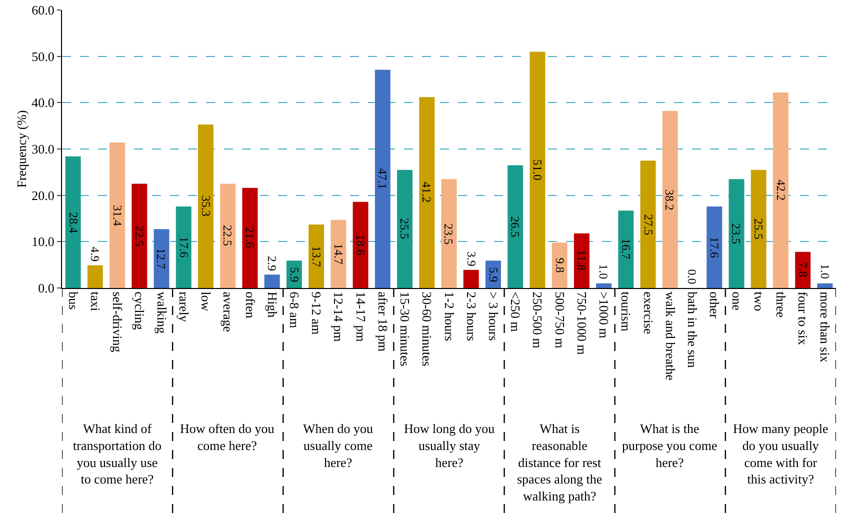 The image size is (846, 518). Describe the element at coordinates (73, 301) in the screenshot. I see `x-tick-label: bus` at that location.